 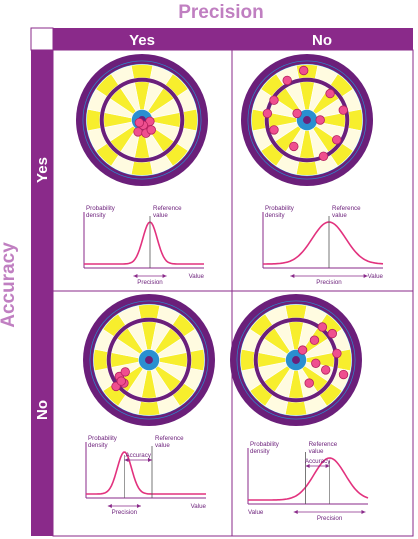 I want to click on column-header-bar, so click(x=233, y=39).